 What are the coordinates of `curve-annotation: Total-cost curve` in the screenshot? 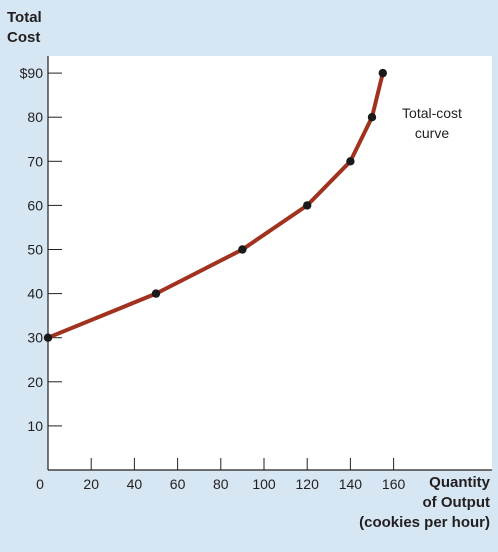 It's located at (432, 123).